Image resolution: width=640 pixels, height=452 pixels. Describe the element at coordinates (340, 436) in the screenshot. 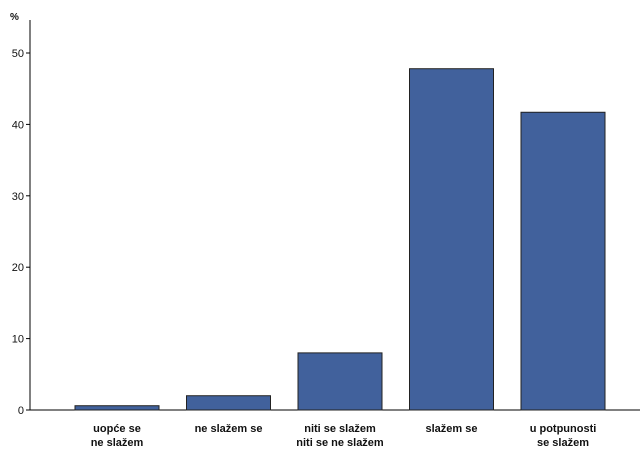

I see `x-tick-label: niti se slažem niti se ne slažem` at that location.